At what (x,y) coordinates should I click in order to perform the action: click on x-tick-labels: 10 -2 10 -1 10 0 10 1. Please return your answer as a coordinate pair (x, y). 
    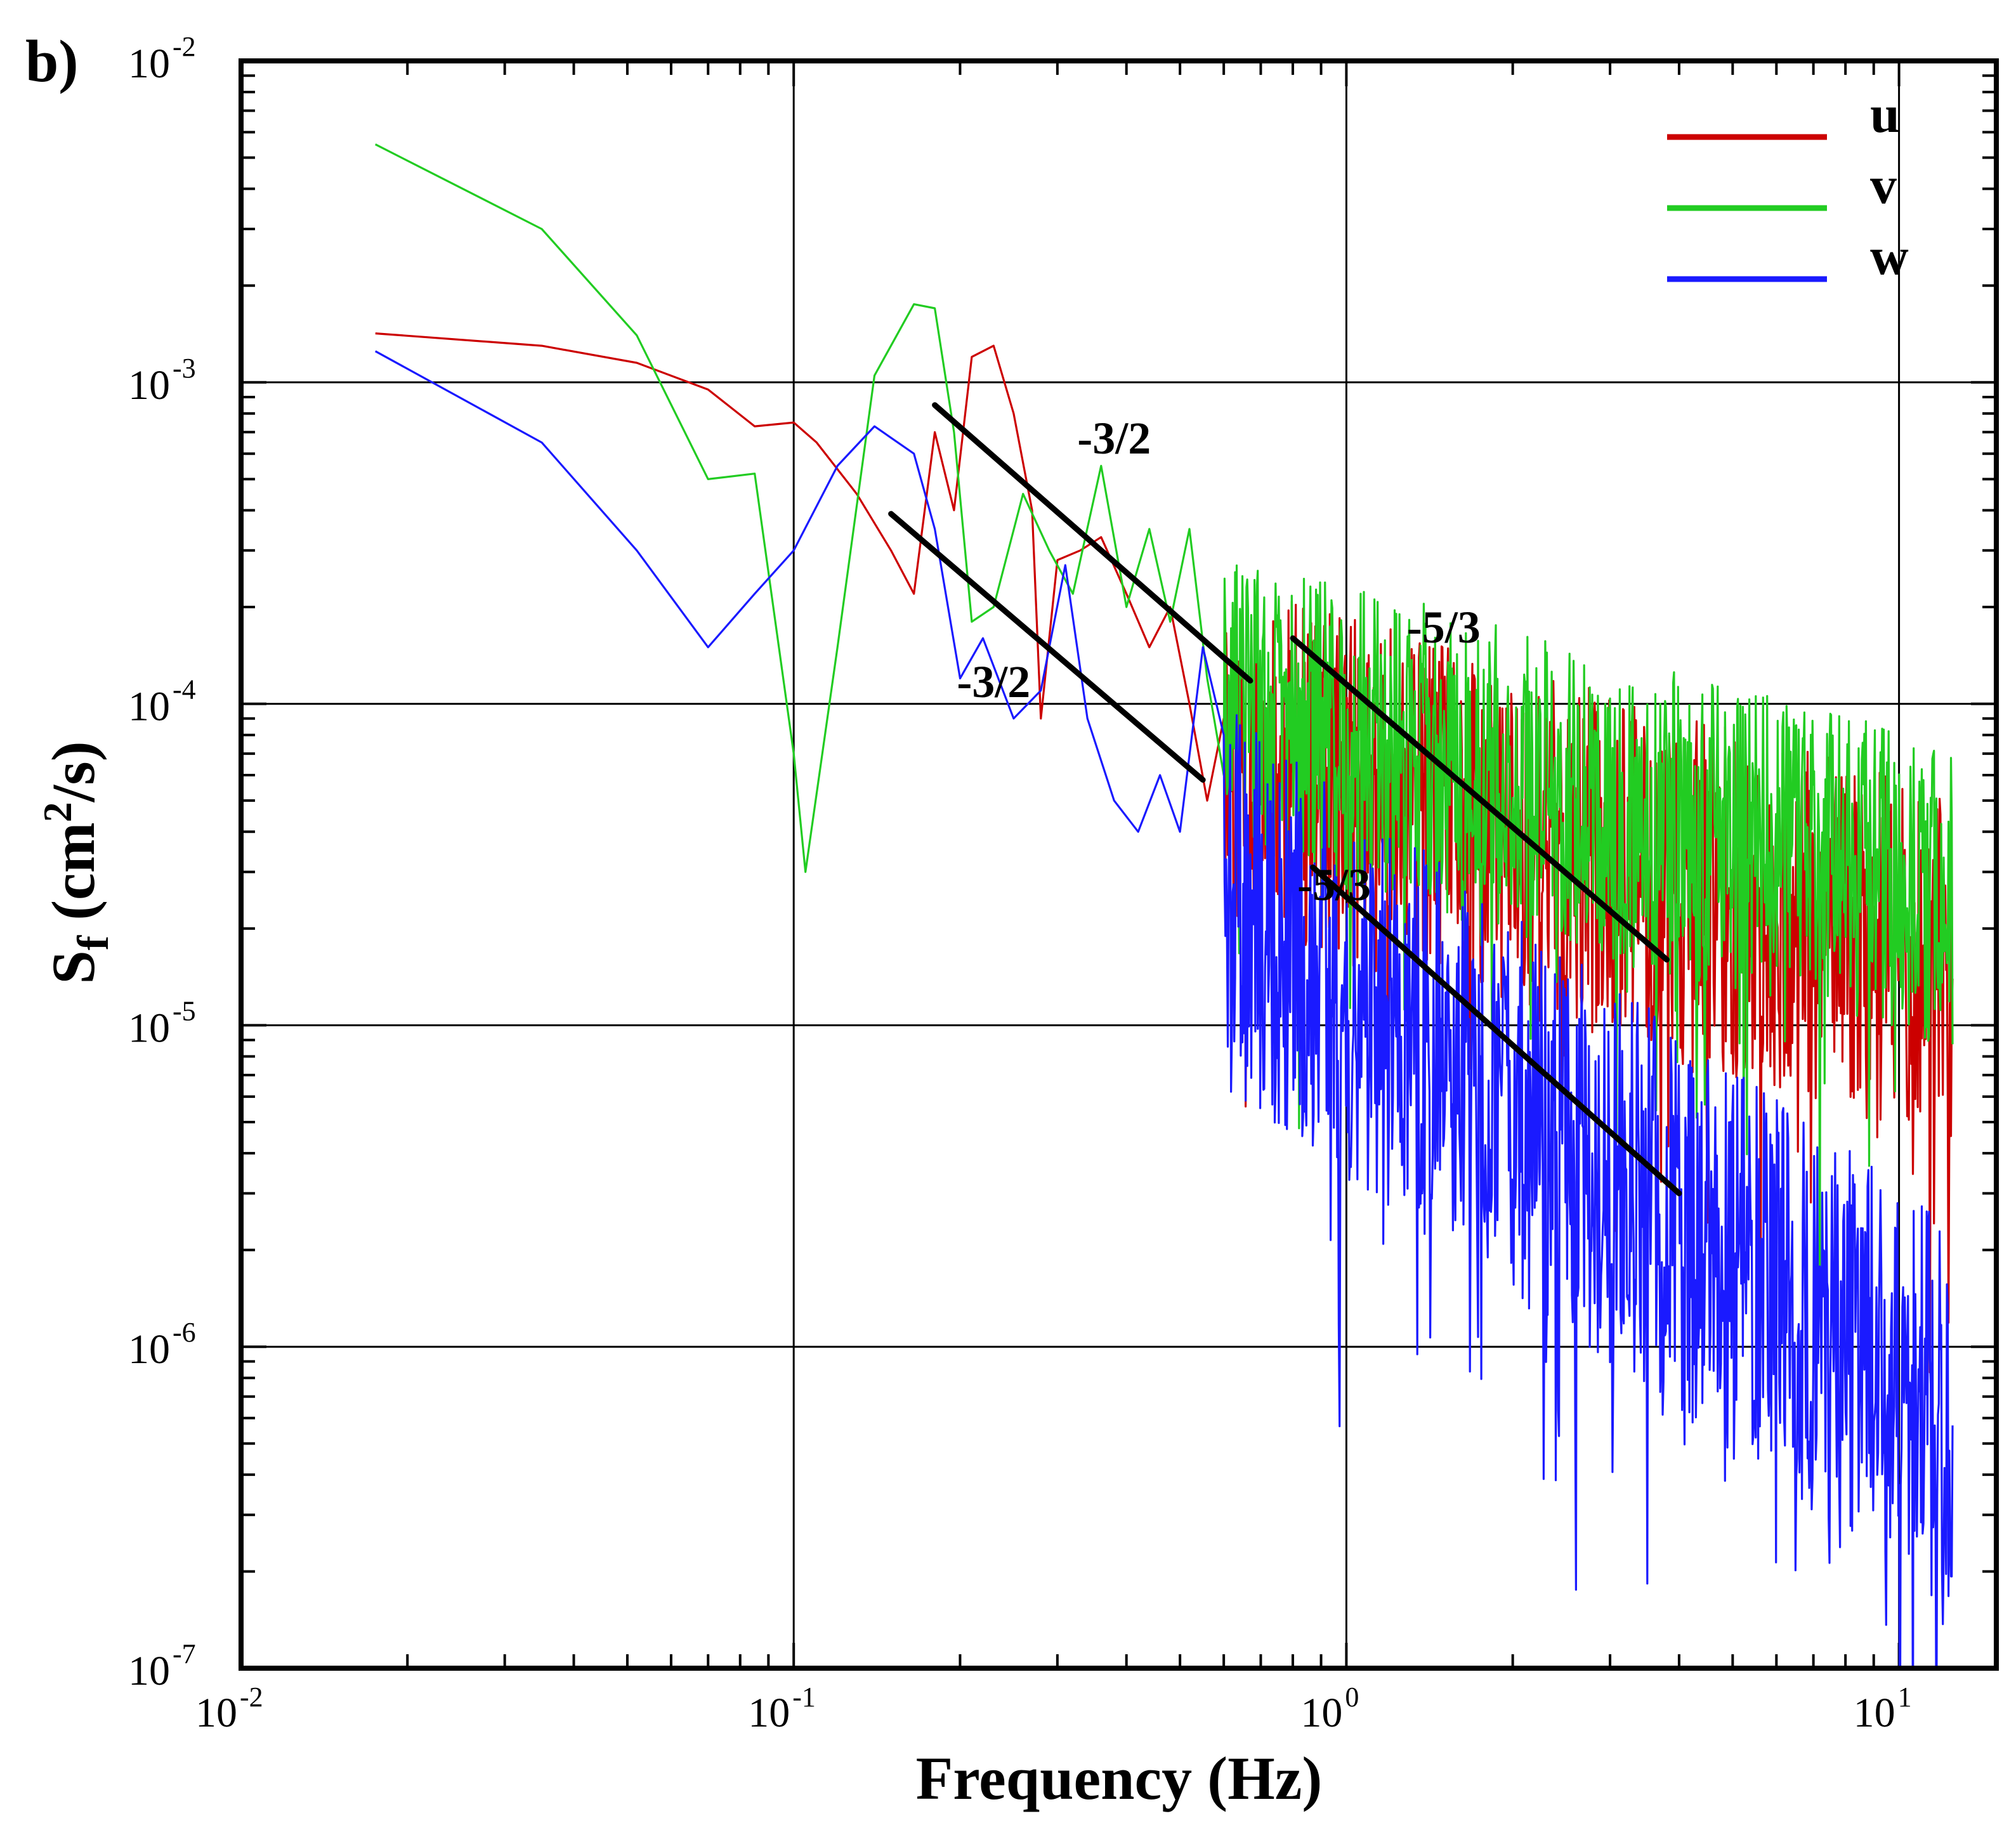
    Looking at the image, I should click on (1053, 1709).